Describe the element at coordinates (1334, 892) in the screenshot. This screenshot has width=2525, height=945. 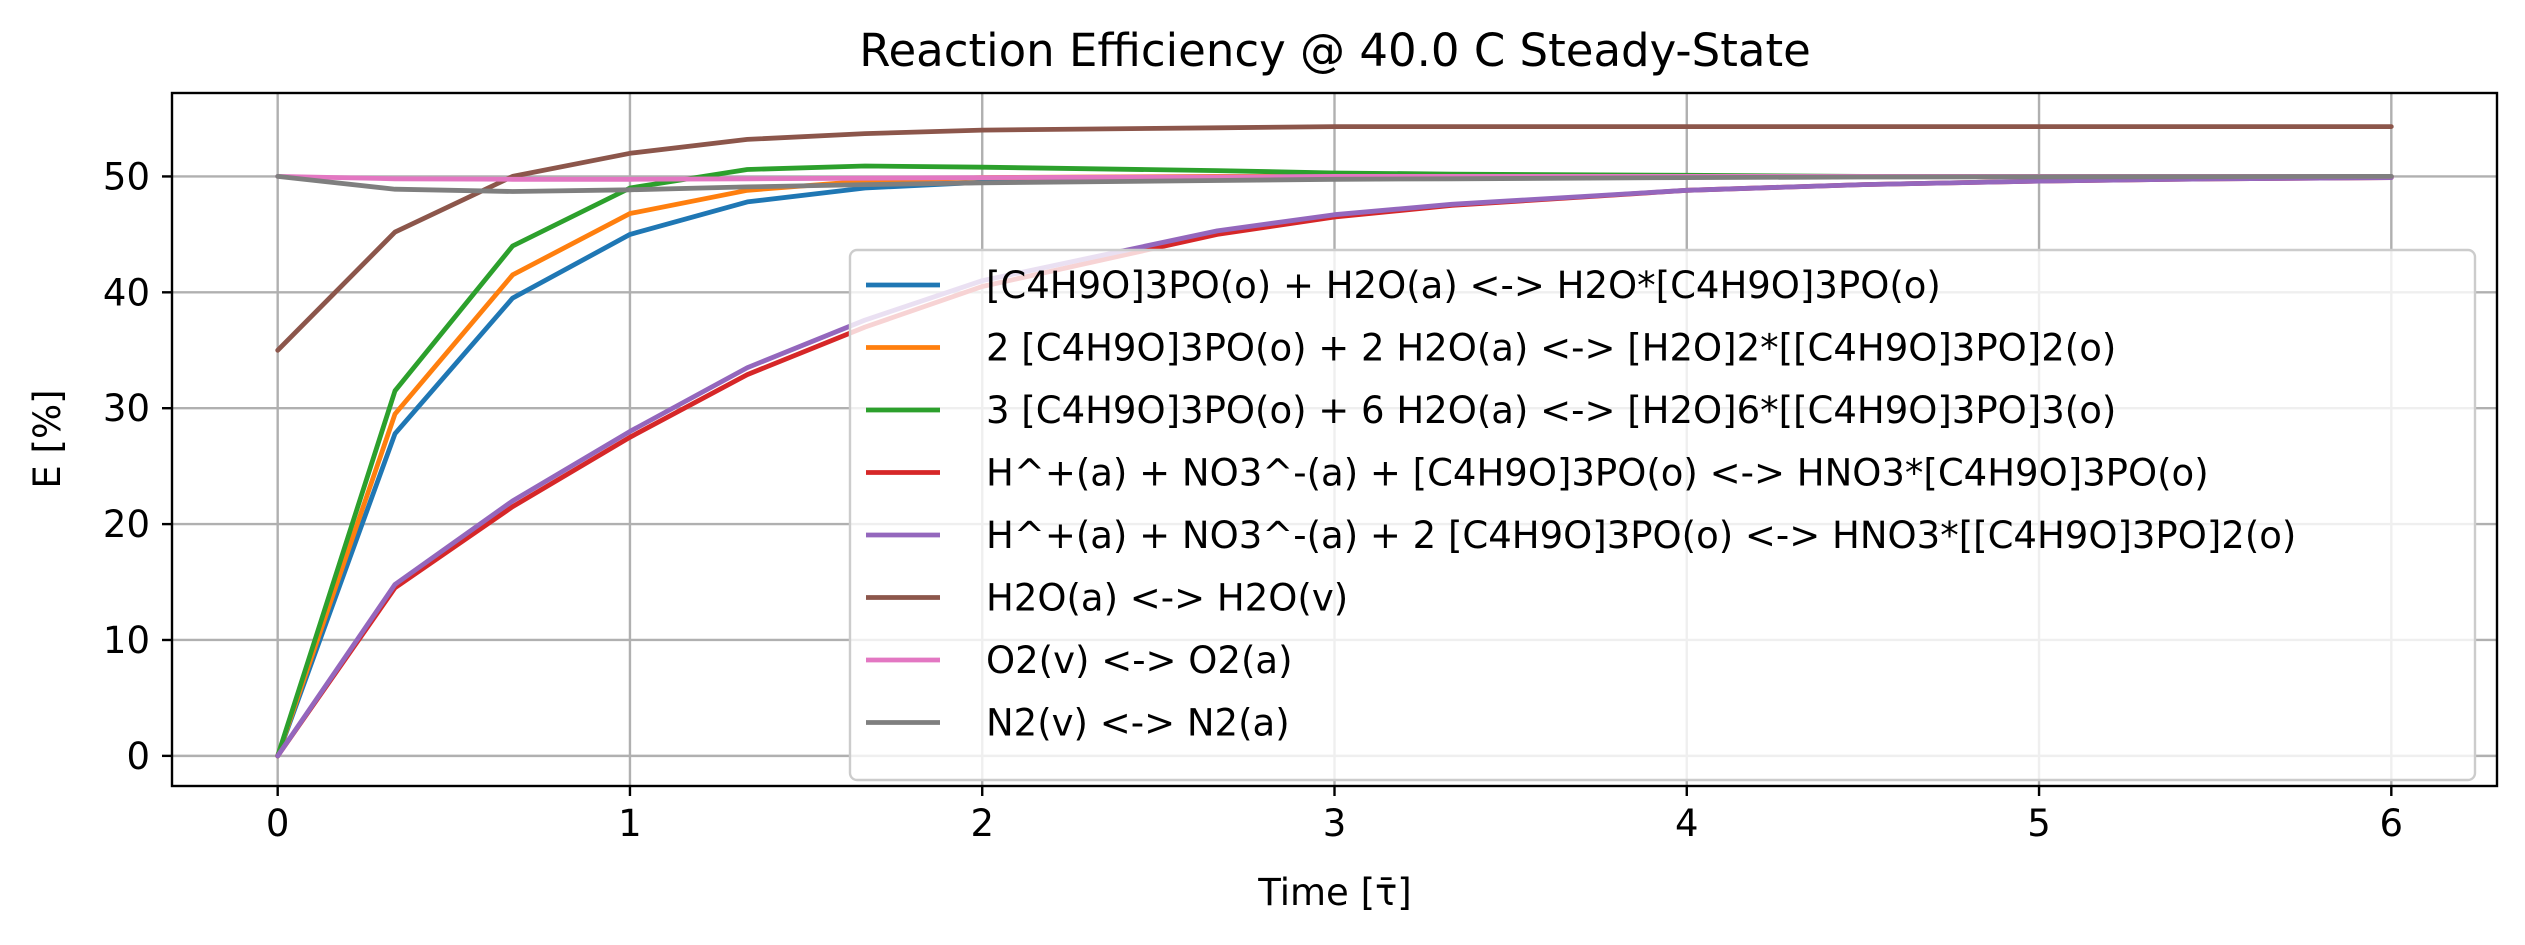
I see `x-axis-label: Time [τ̄]` at that location.